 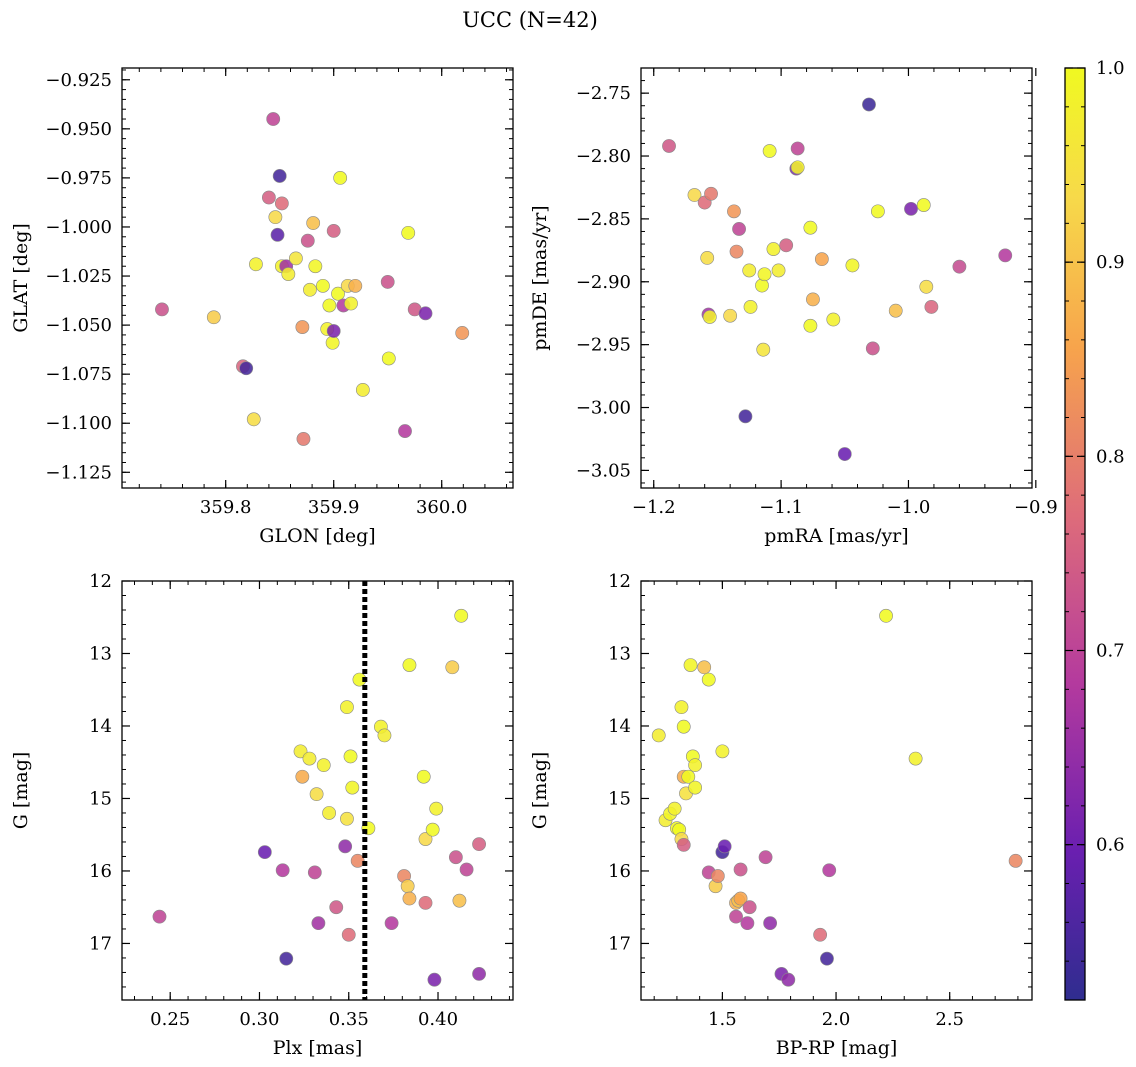 I want to click on y-tick-label: −1.000, so click(x=78, y=227).